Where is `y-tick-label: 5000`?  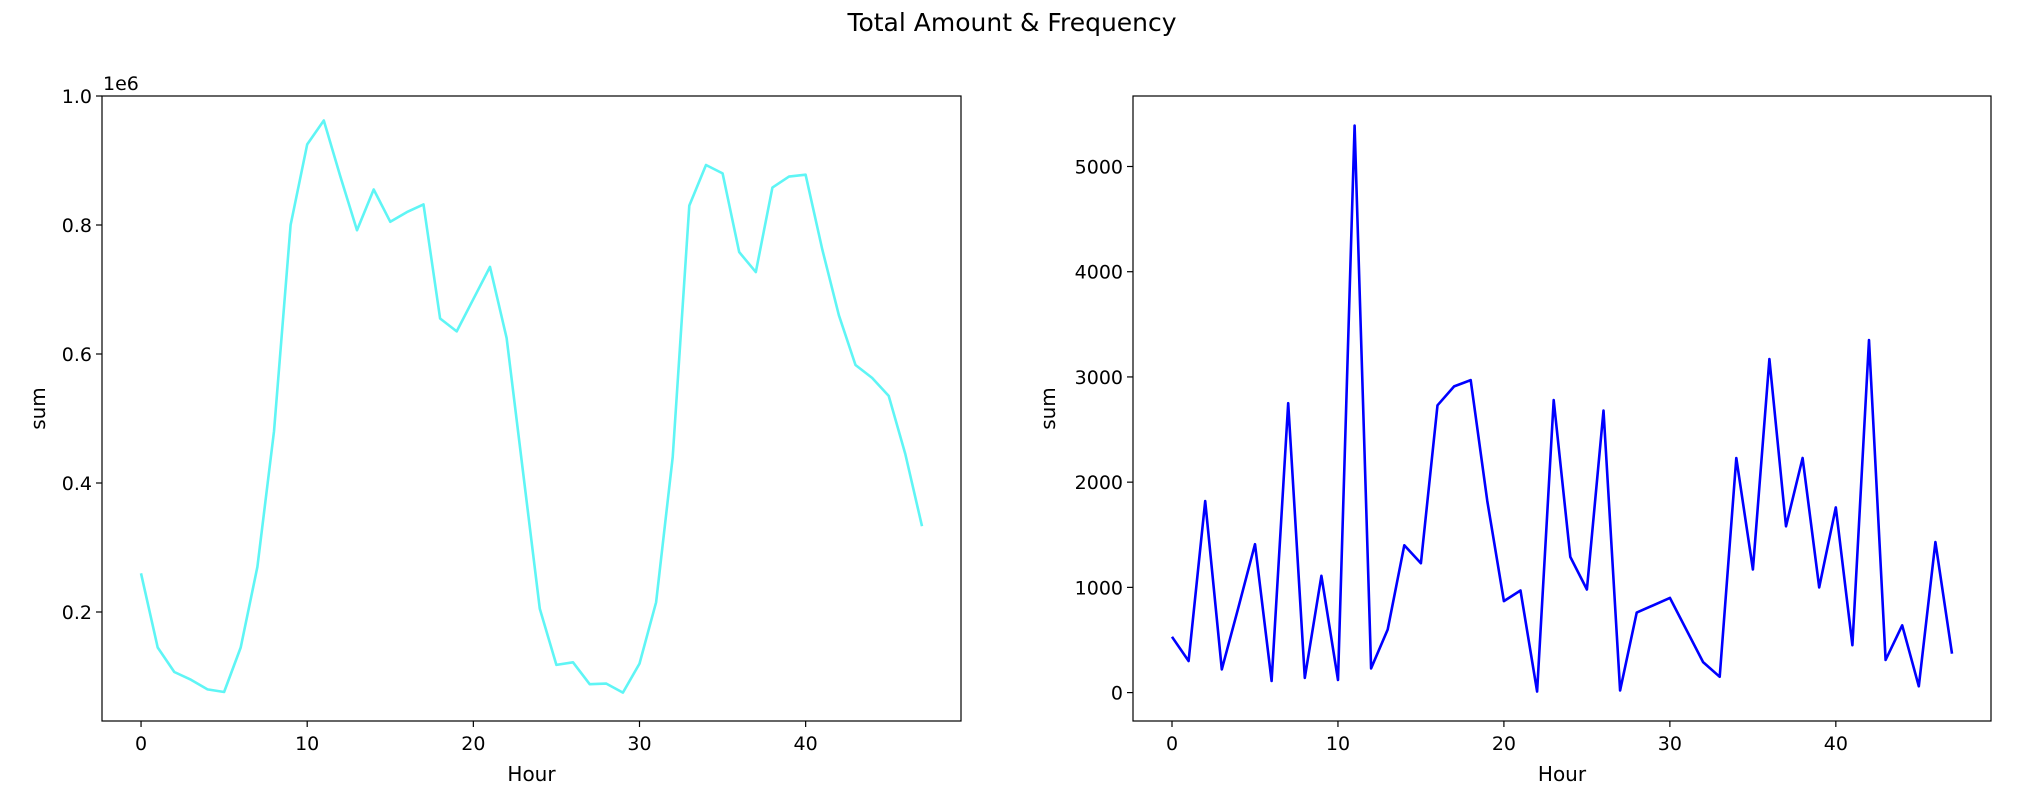
y-tick-label: 5000 is located at coordinates (1099, 167).